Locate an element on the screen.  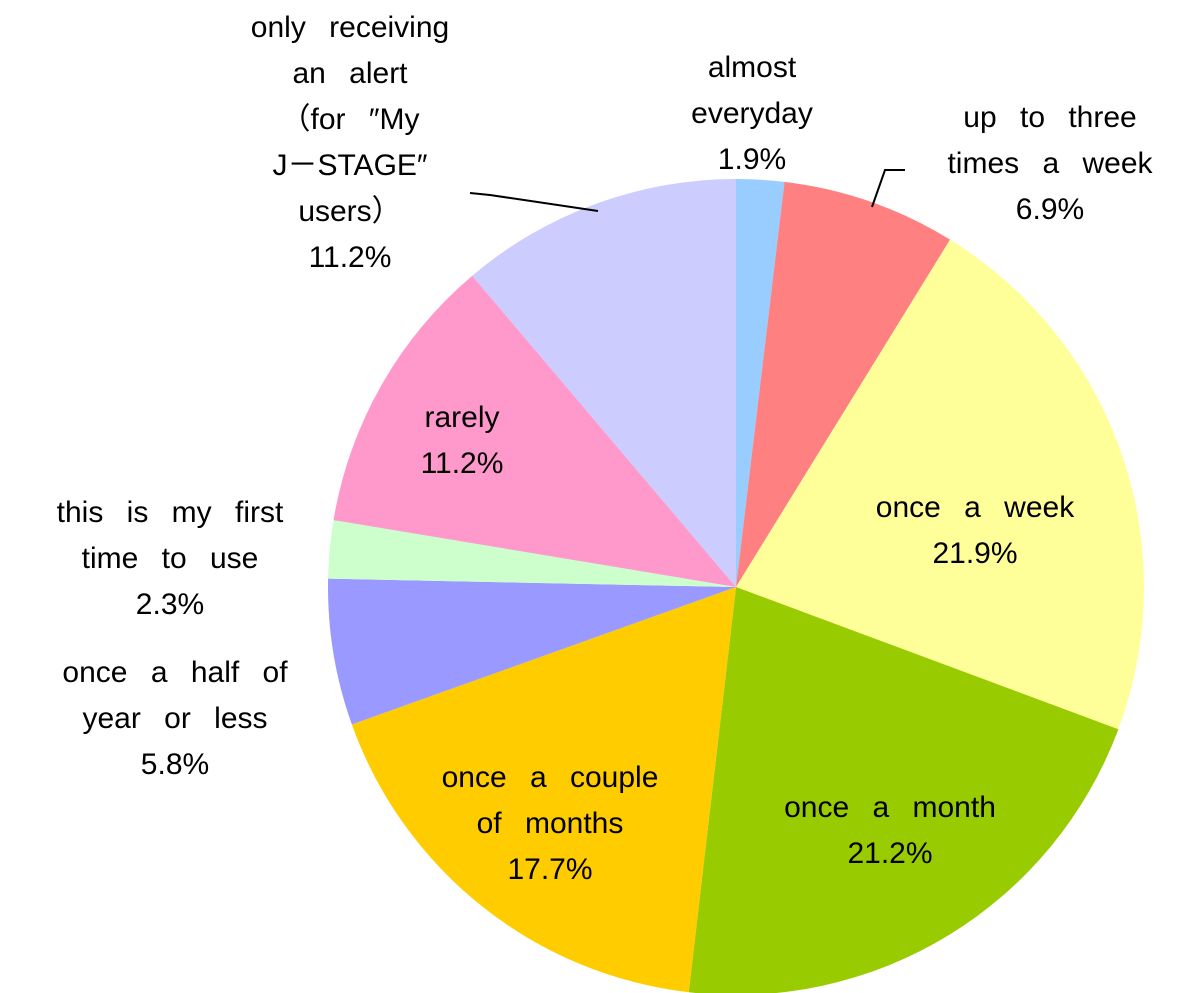
slice-category: once a week is located at coordinates (975, 507).